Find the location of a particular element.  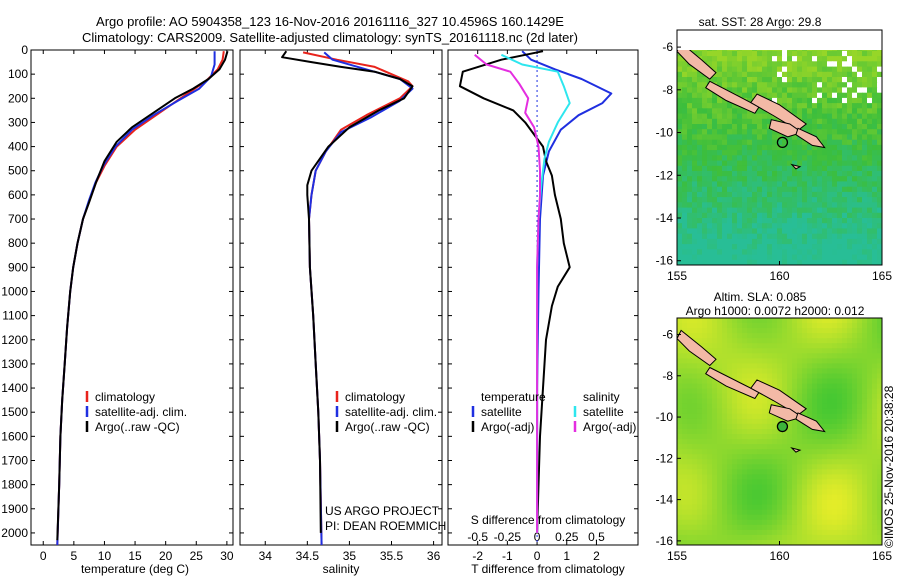

island-shape is located at coordinates (810, 138).